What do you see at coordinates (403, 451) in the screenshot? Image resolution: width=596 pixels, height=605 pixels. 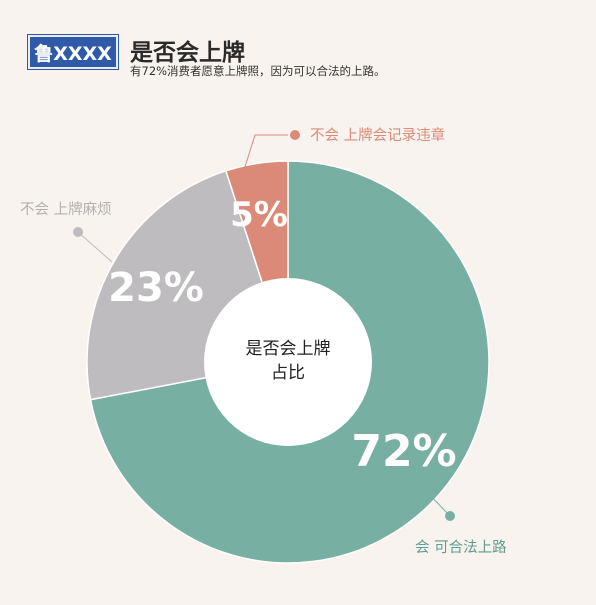 I see `slice-percent-label-hui: 72%` at bounding box center [403, 451].